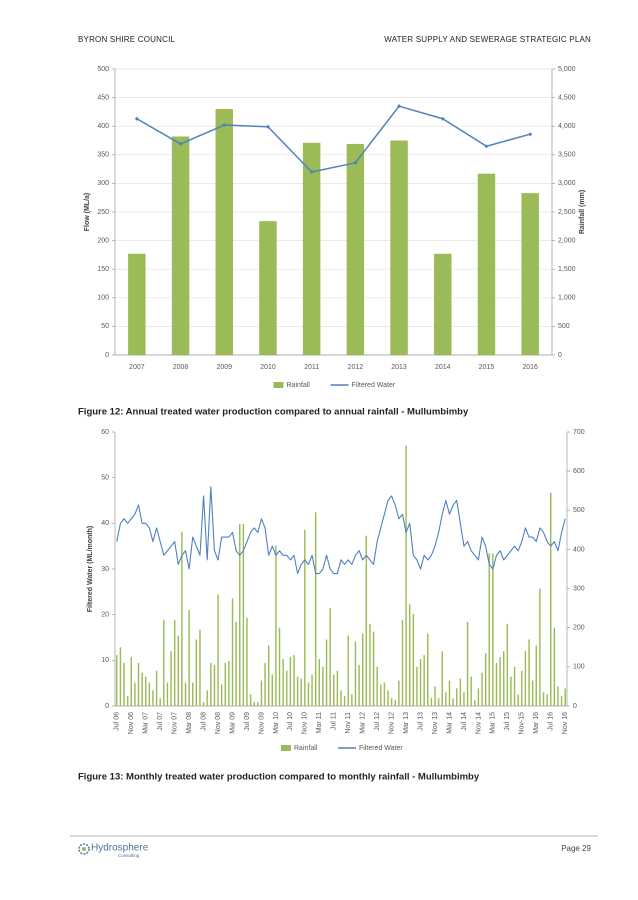 The image size is (638, 900). I want to click on x-tick-label: Nov 09, so click(261, 723).